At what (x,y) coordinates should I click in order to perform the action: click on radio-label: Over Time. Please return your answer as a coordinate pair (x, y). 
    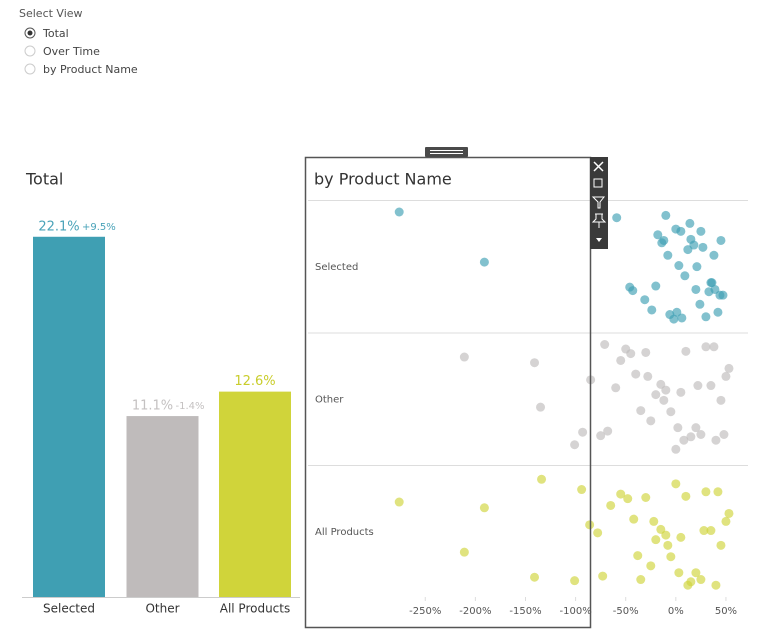
    Looking at the image, I should click on (71, 51).